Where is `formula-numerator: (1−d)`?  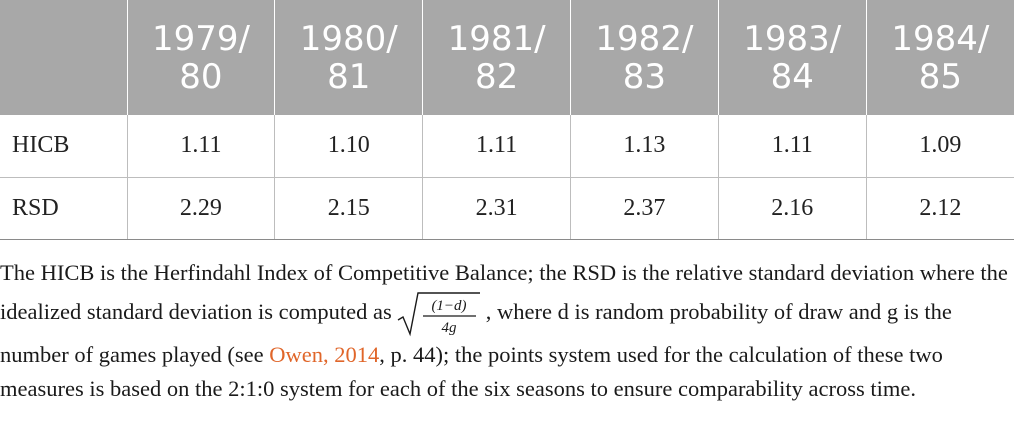
formula-numerator: (1−d) is located at coordinates (448, 306).